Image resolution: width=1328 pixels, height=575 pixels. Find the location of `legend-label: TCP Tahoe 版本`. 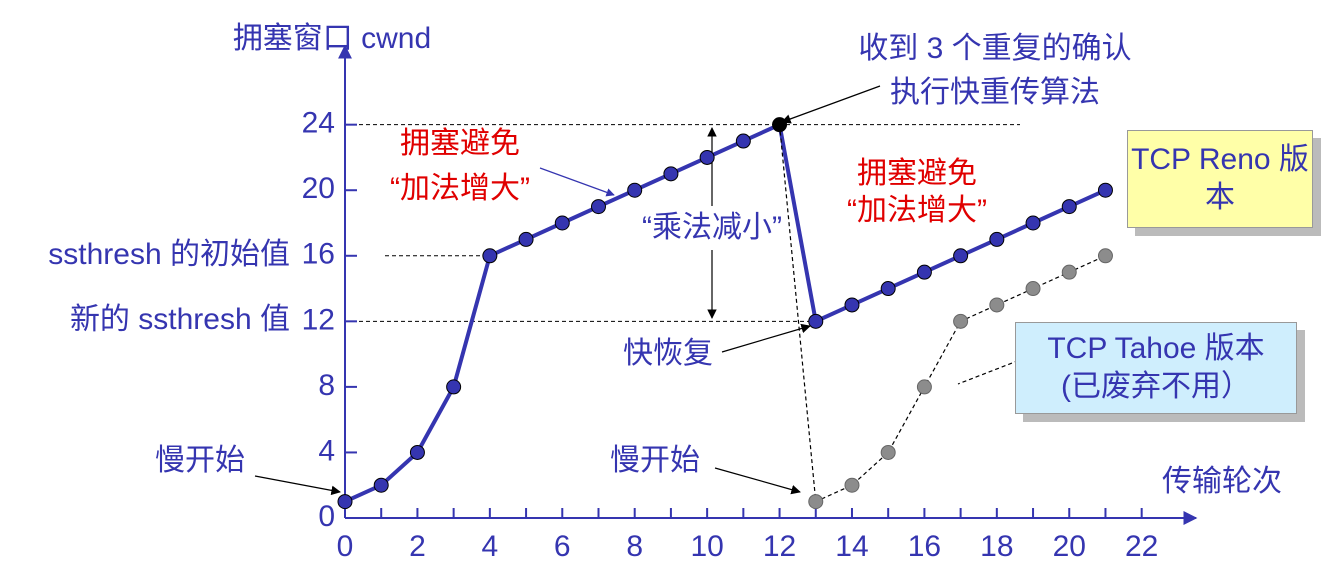

legend-label: TCP Tahoe 版本 is located at coordinates (1156, 348).